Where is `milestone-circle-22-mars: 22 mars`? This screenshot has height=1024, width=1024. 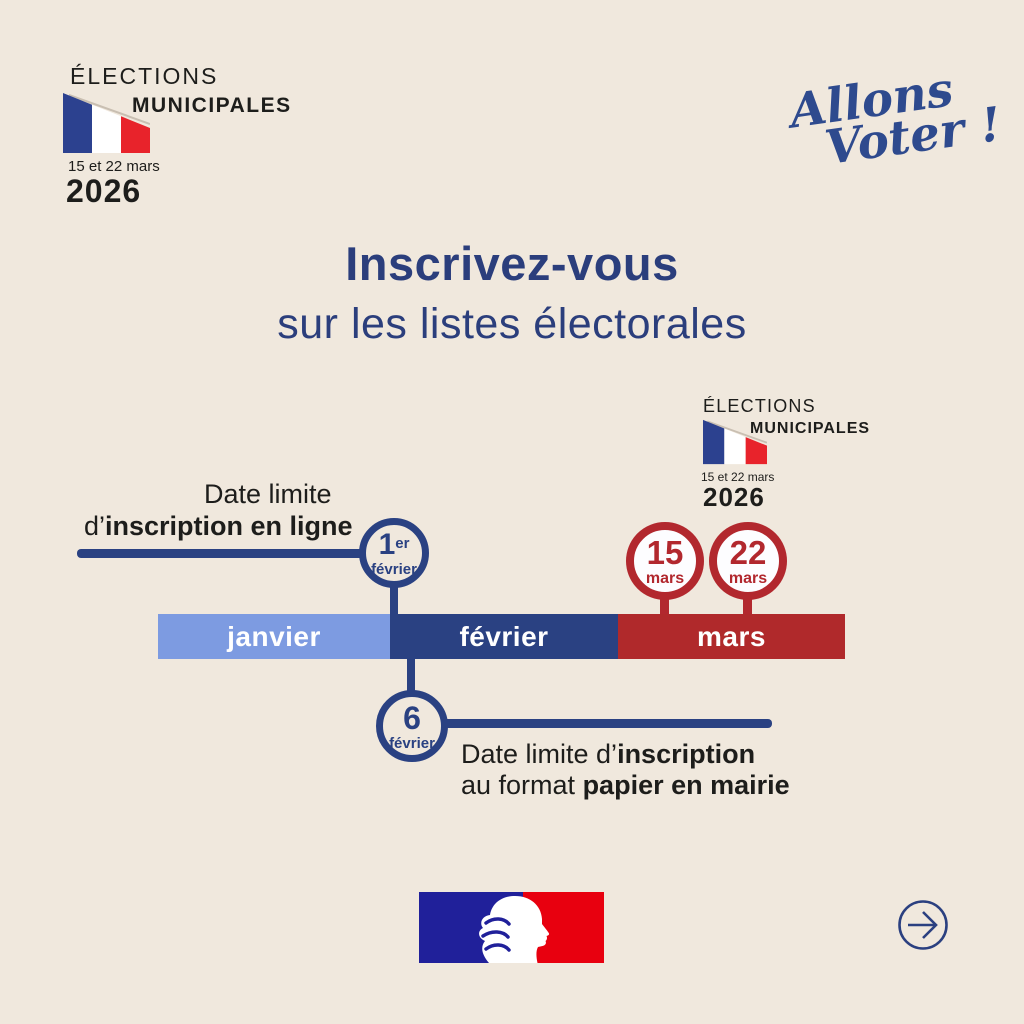 milestone-circle-22-mars: 22 mars is located at coordinates (748, 561).